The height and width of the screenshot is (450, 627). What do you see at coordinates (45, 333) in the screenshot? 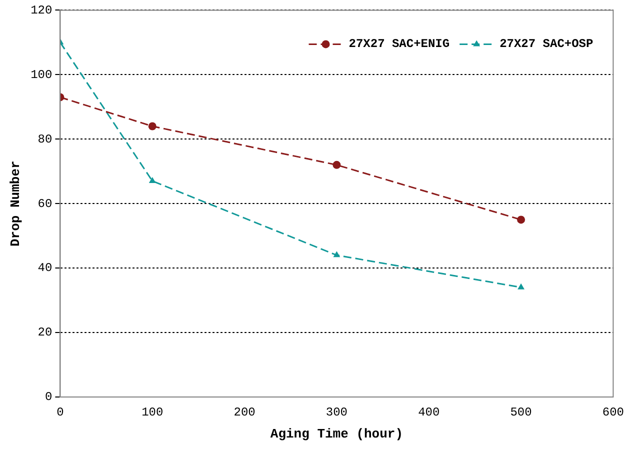
I see `y-tick-label: 20` at bounding box center [45, 333].